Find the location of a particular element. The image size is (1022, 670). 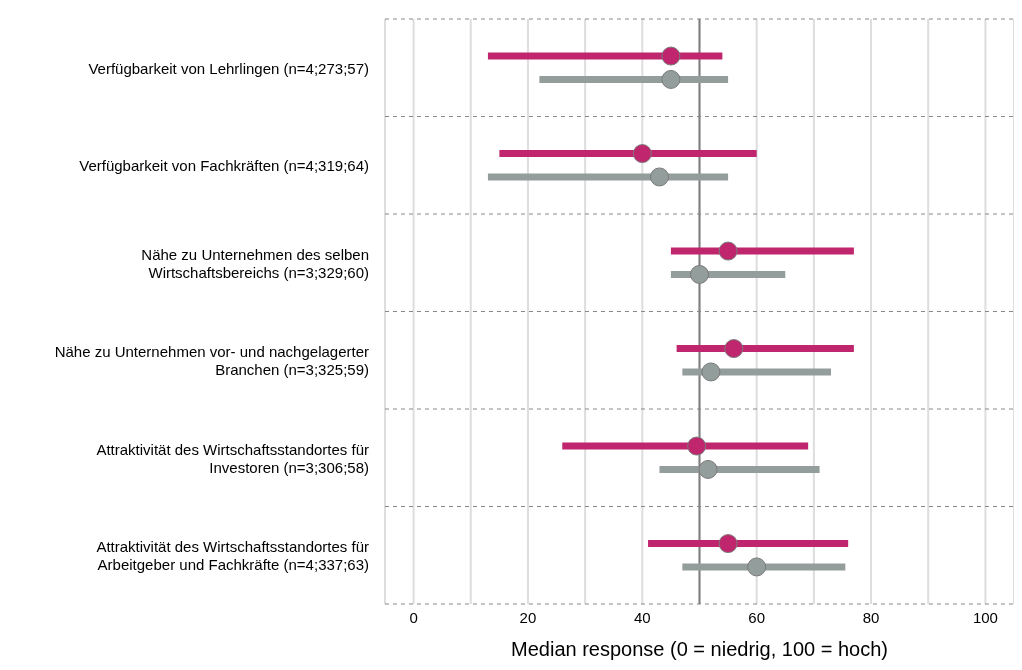

x-tick-label: 0 is located at coordinates (413, 617).